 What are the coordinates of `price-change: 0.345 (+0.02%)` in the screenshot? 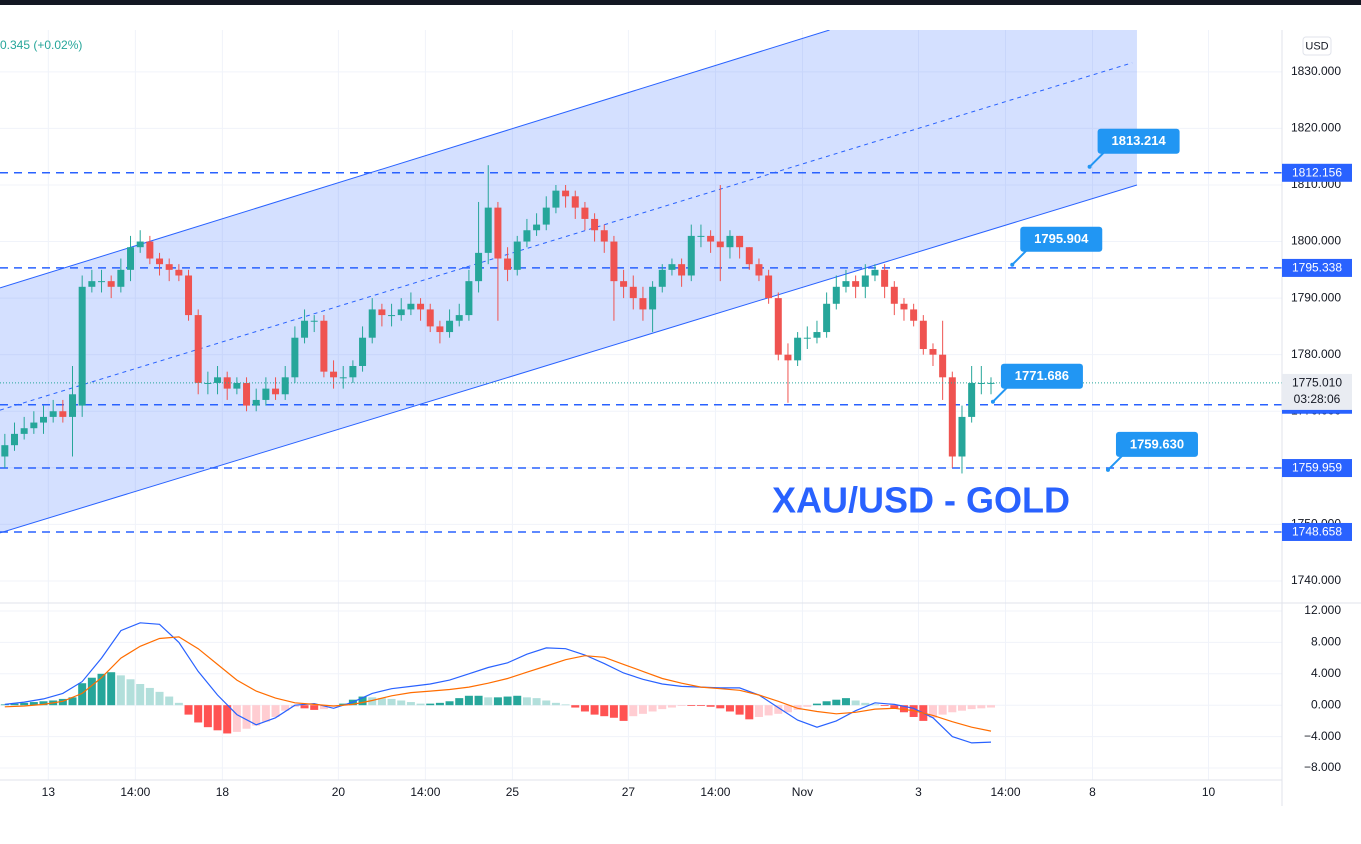 It's located at (41, 45).